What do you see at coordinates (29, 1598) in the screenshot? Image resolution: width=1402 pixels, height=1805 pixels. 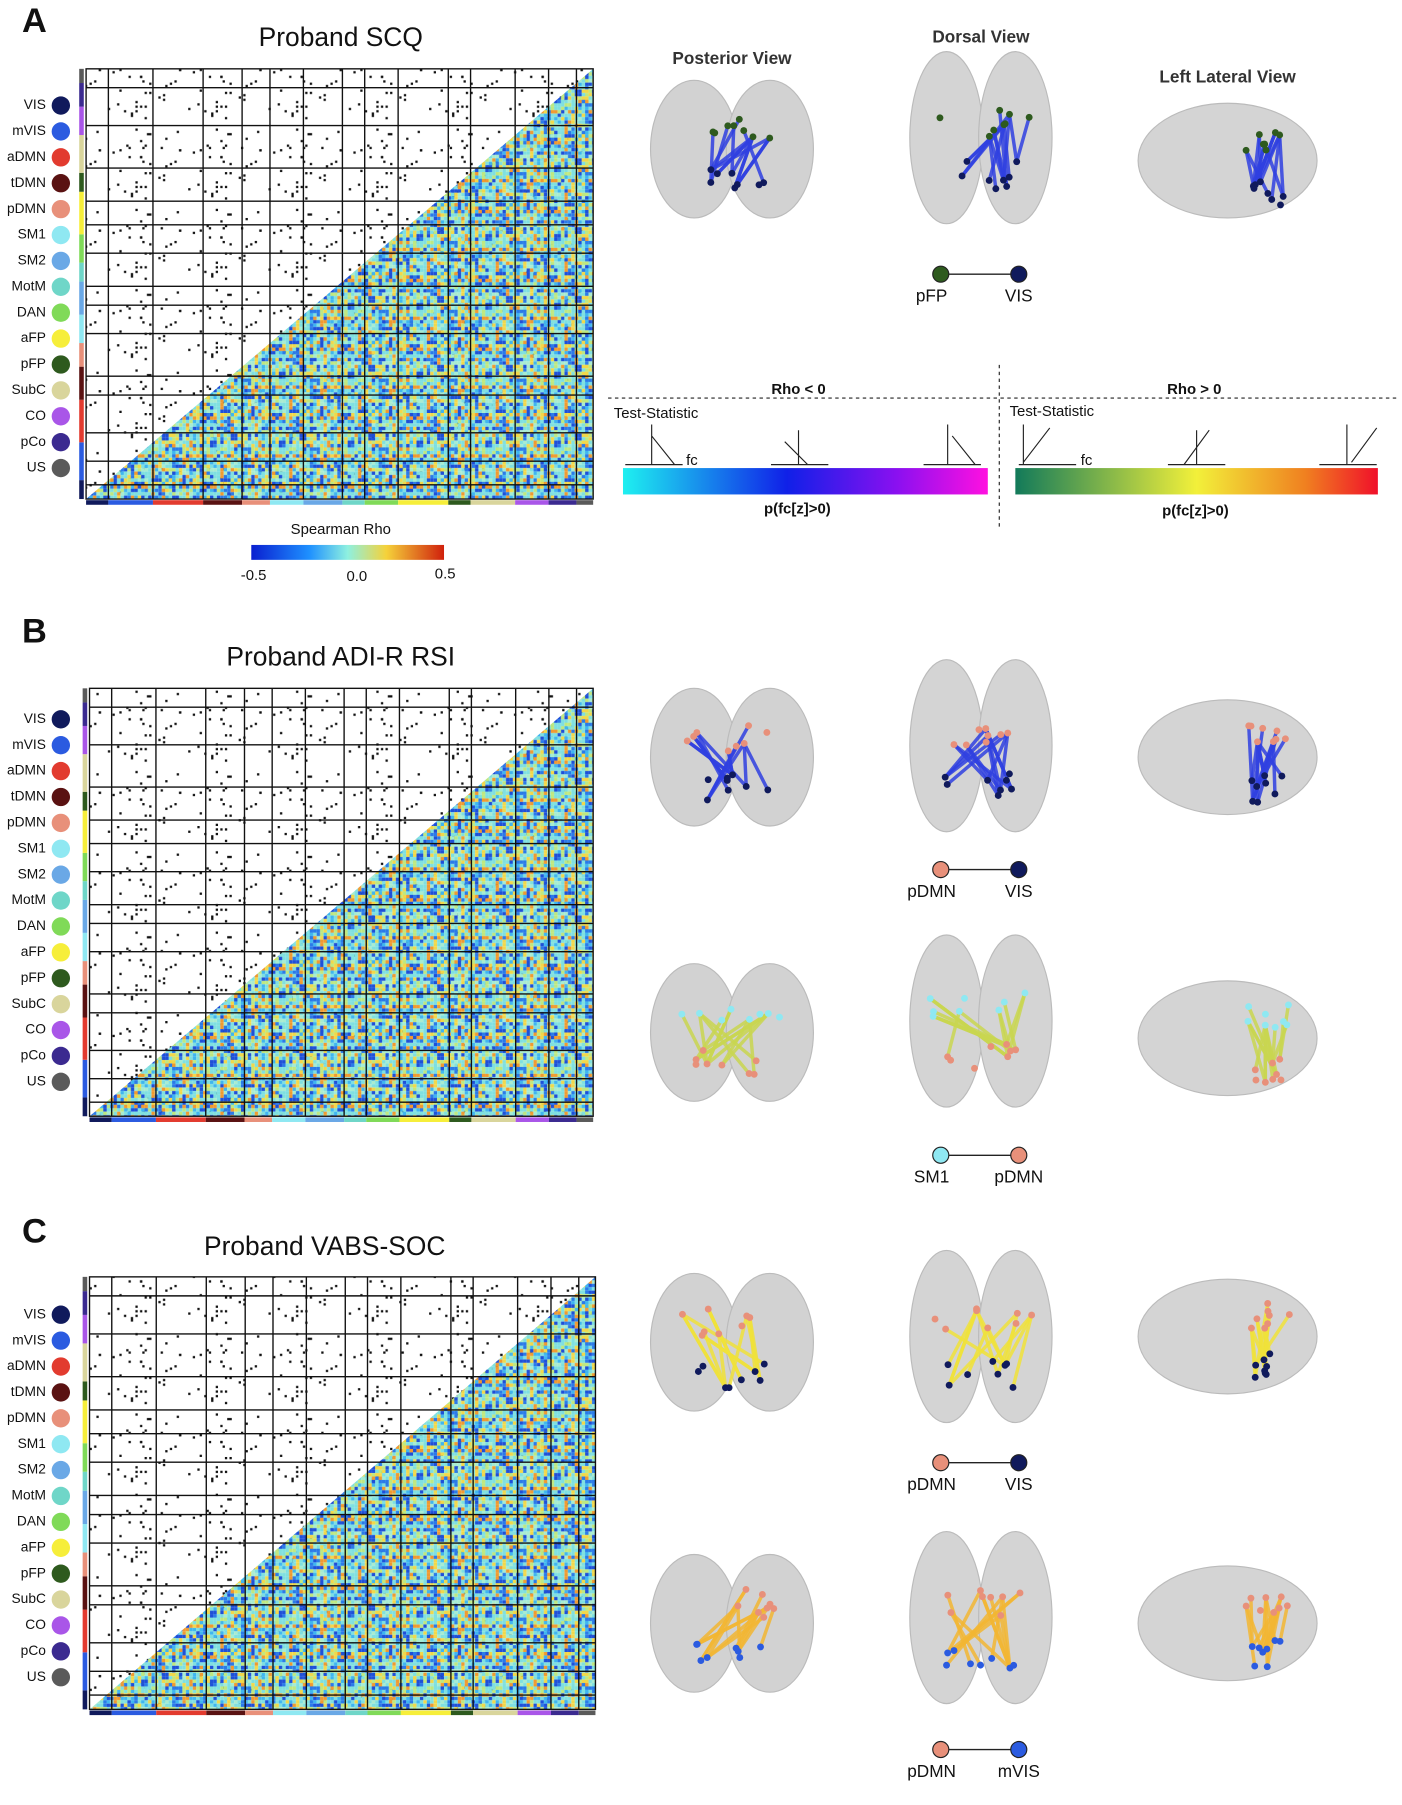 I see `network-label: SubC` at bounding box center [29, 1598].